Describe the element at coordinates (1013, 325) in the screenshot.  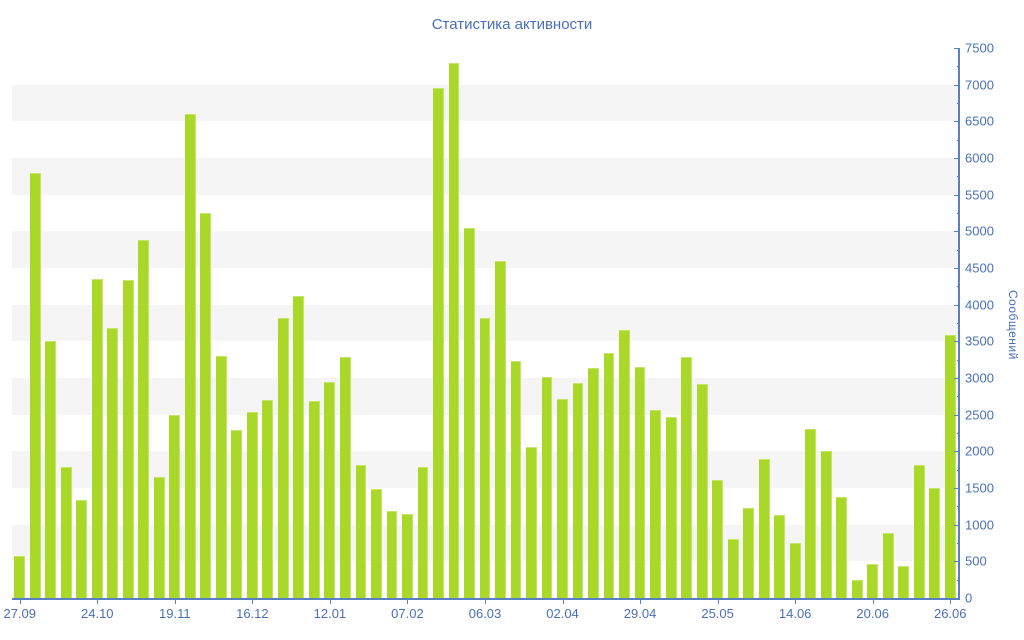
I see `y-axis-title: Сообщений` at that location.